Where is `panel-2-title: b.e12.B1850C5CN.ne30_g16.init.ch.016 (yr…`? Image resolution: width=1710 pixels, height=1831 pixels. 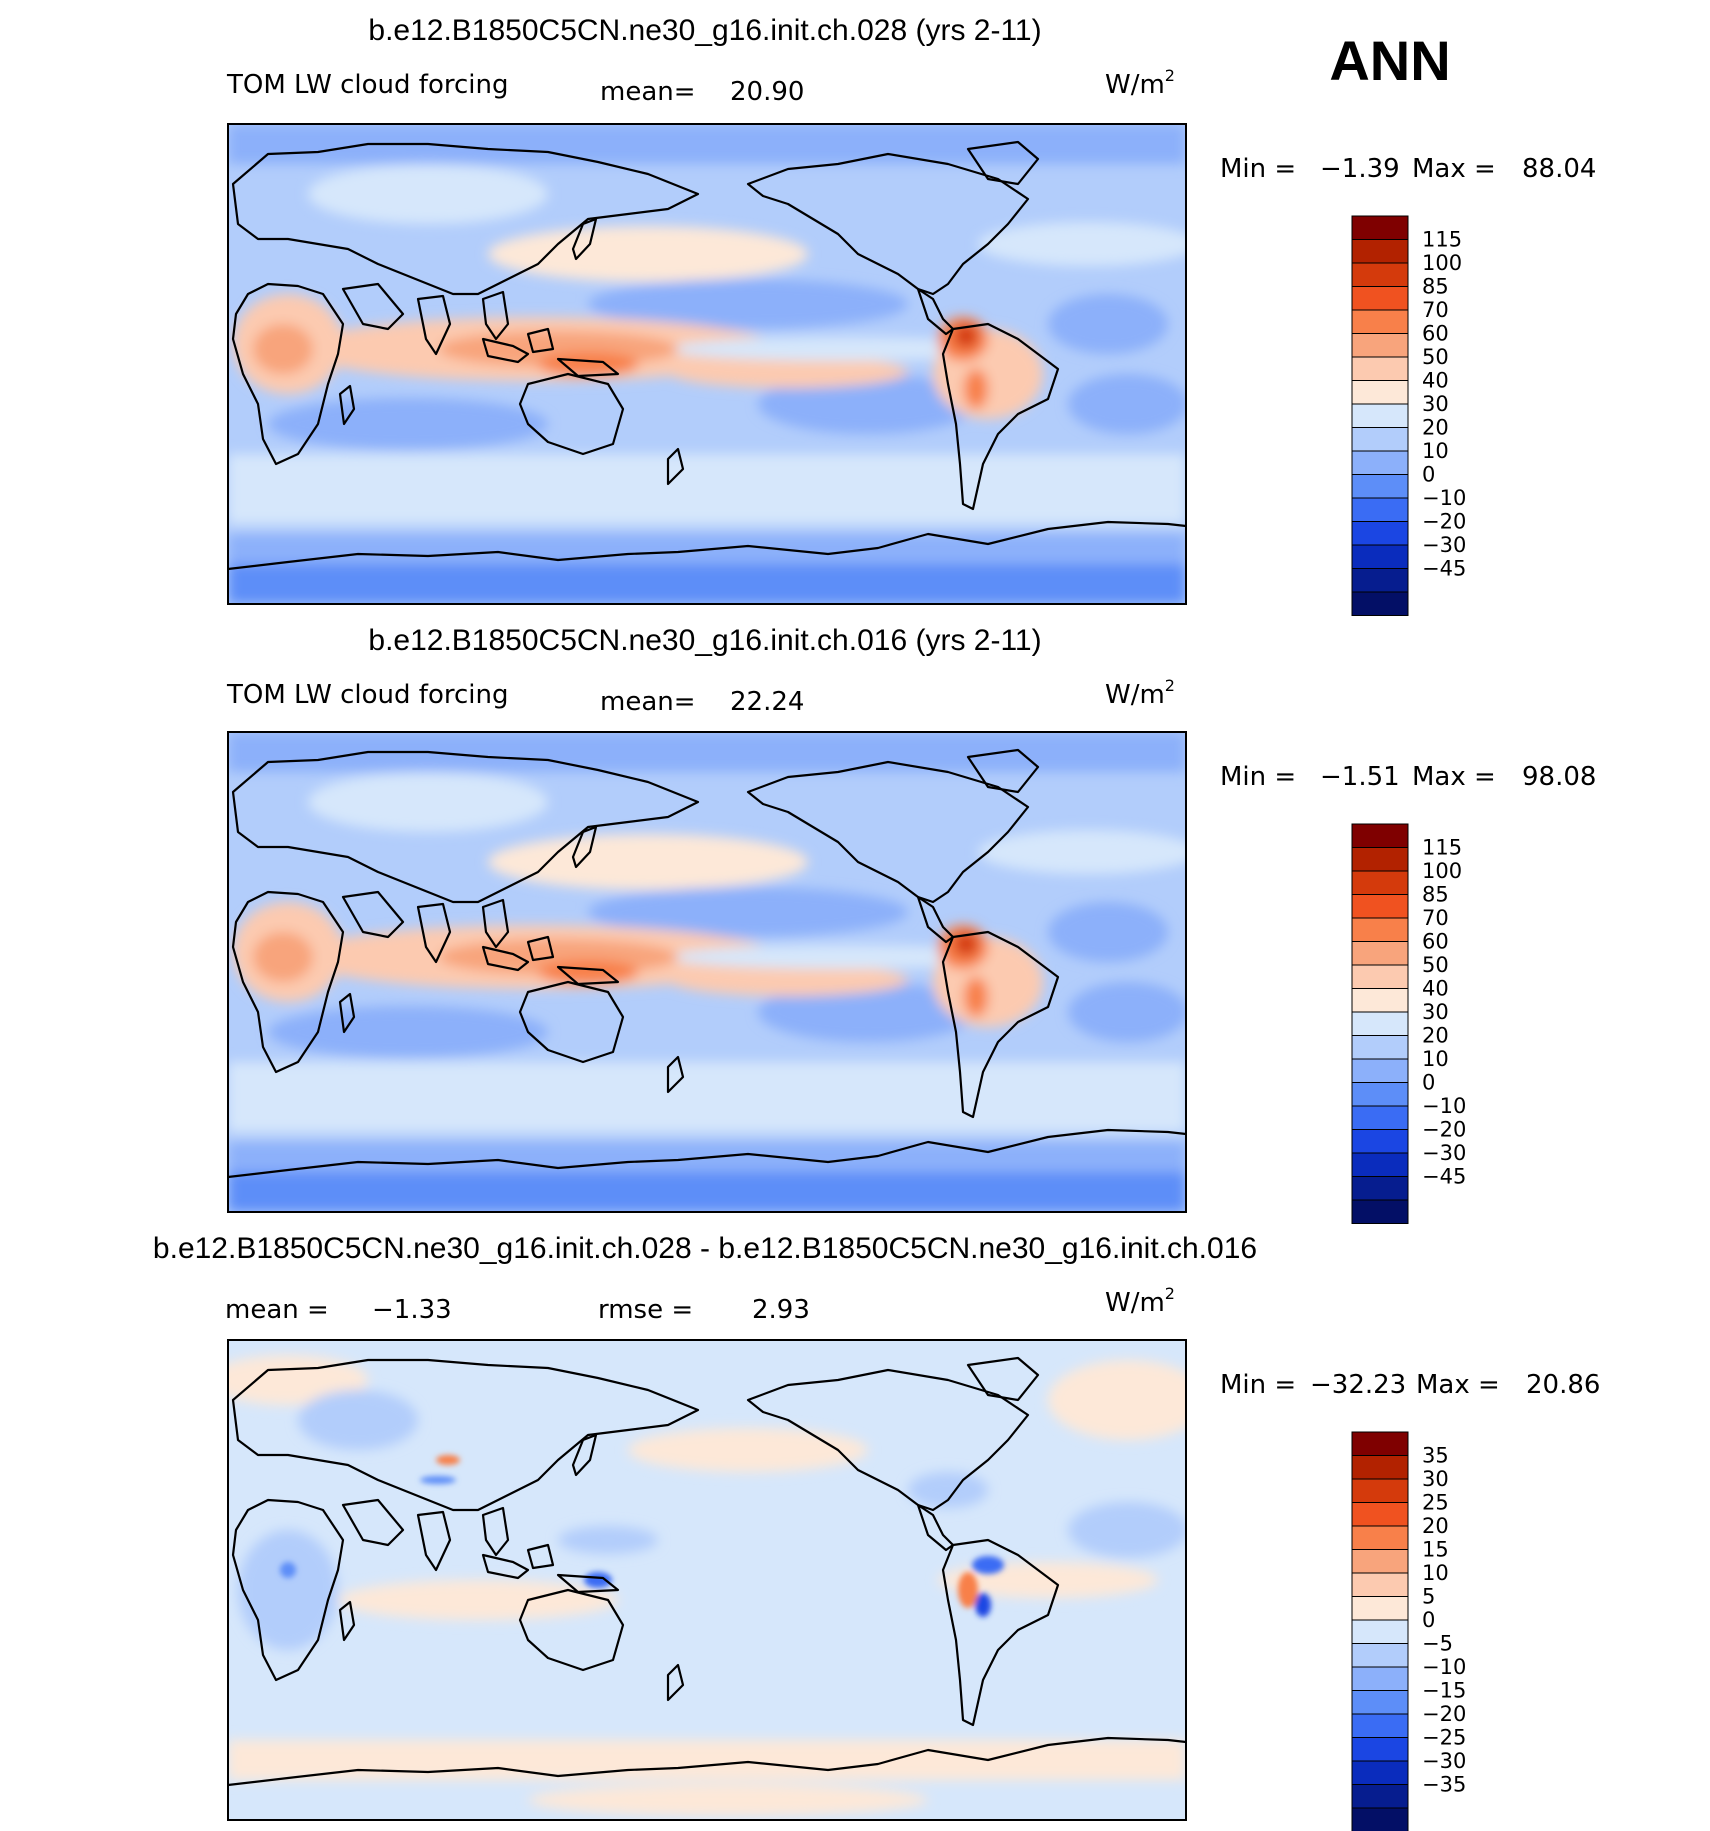 panel-2-title: b.e12.B1850C5CN.ne30_g16.init.ch.016 (yr… is located at coordinates (704, 640).